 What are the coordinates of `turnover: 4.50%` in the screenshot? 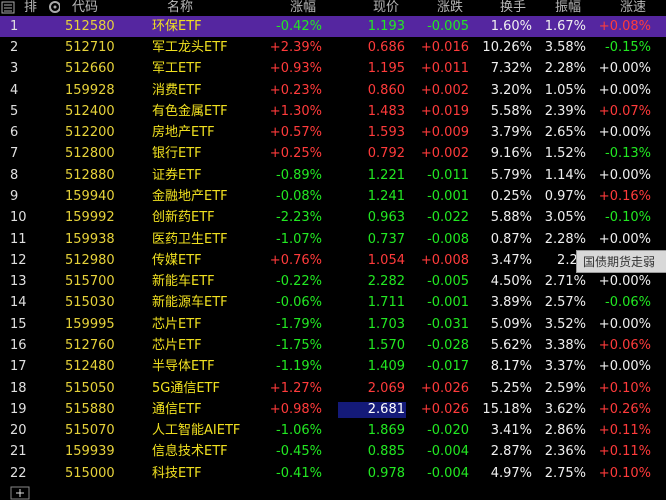 It's located at (511, 282).